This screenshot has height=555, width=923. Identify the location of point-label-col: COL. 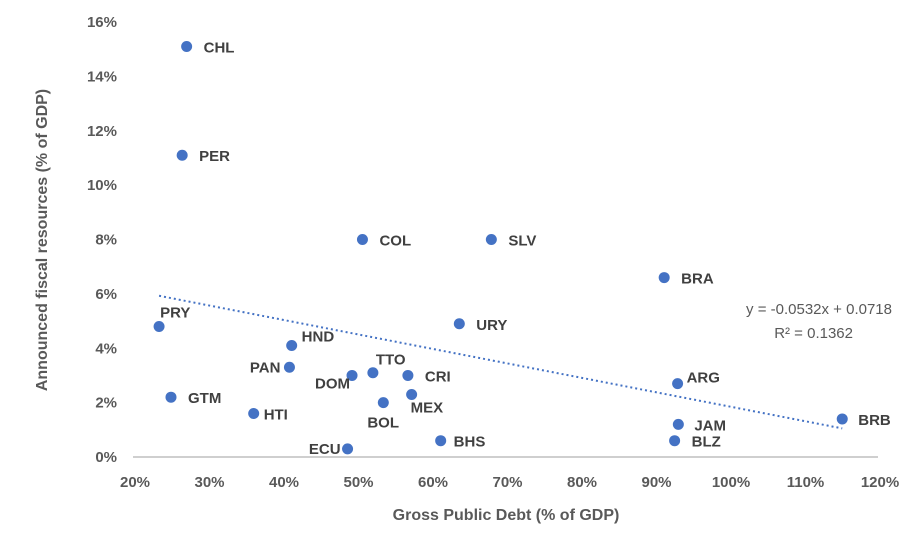
(395, 241).